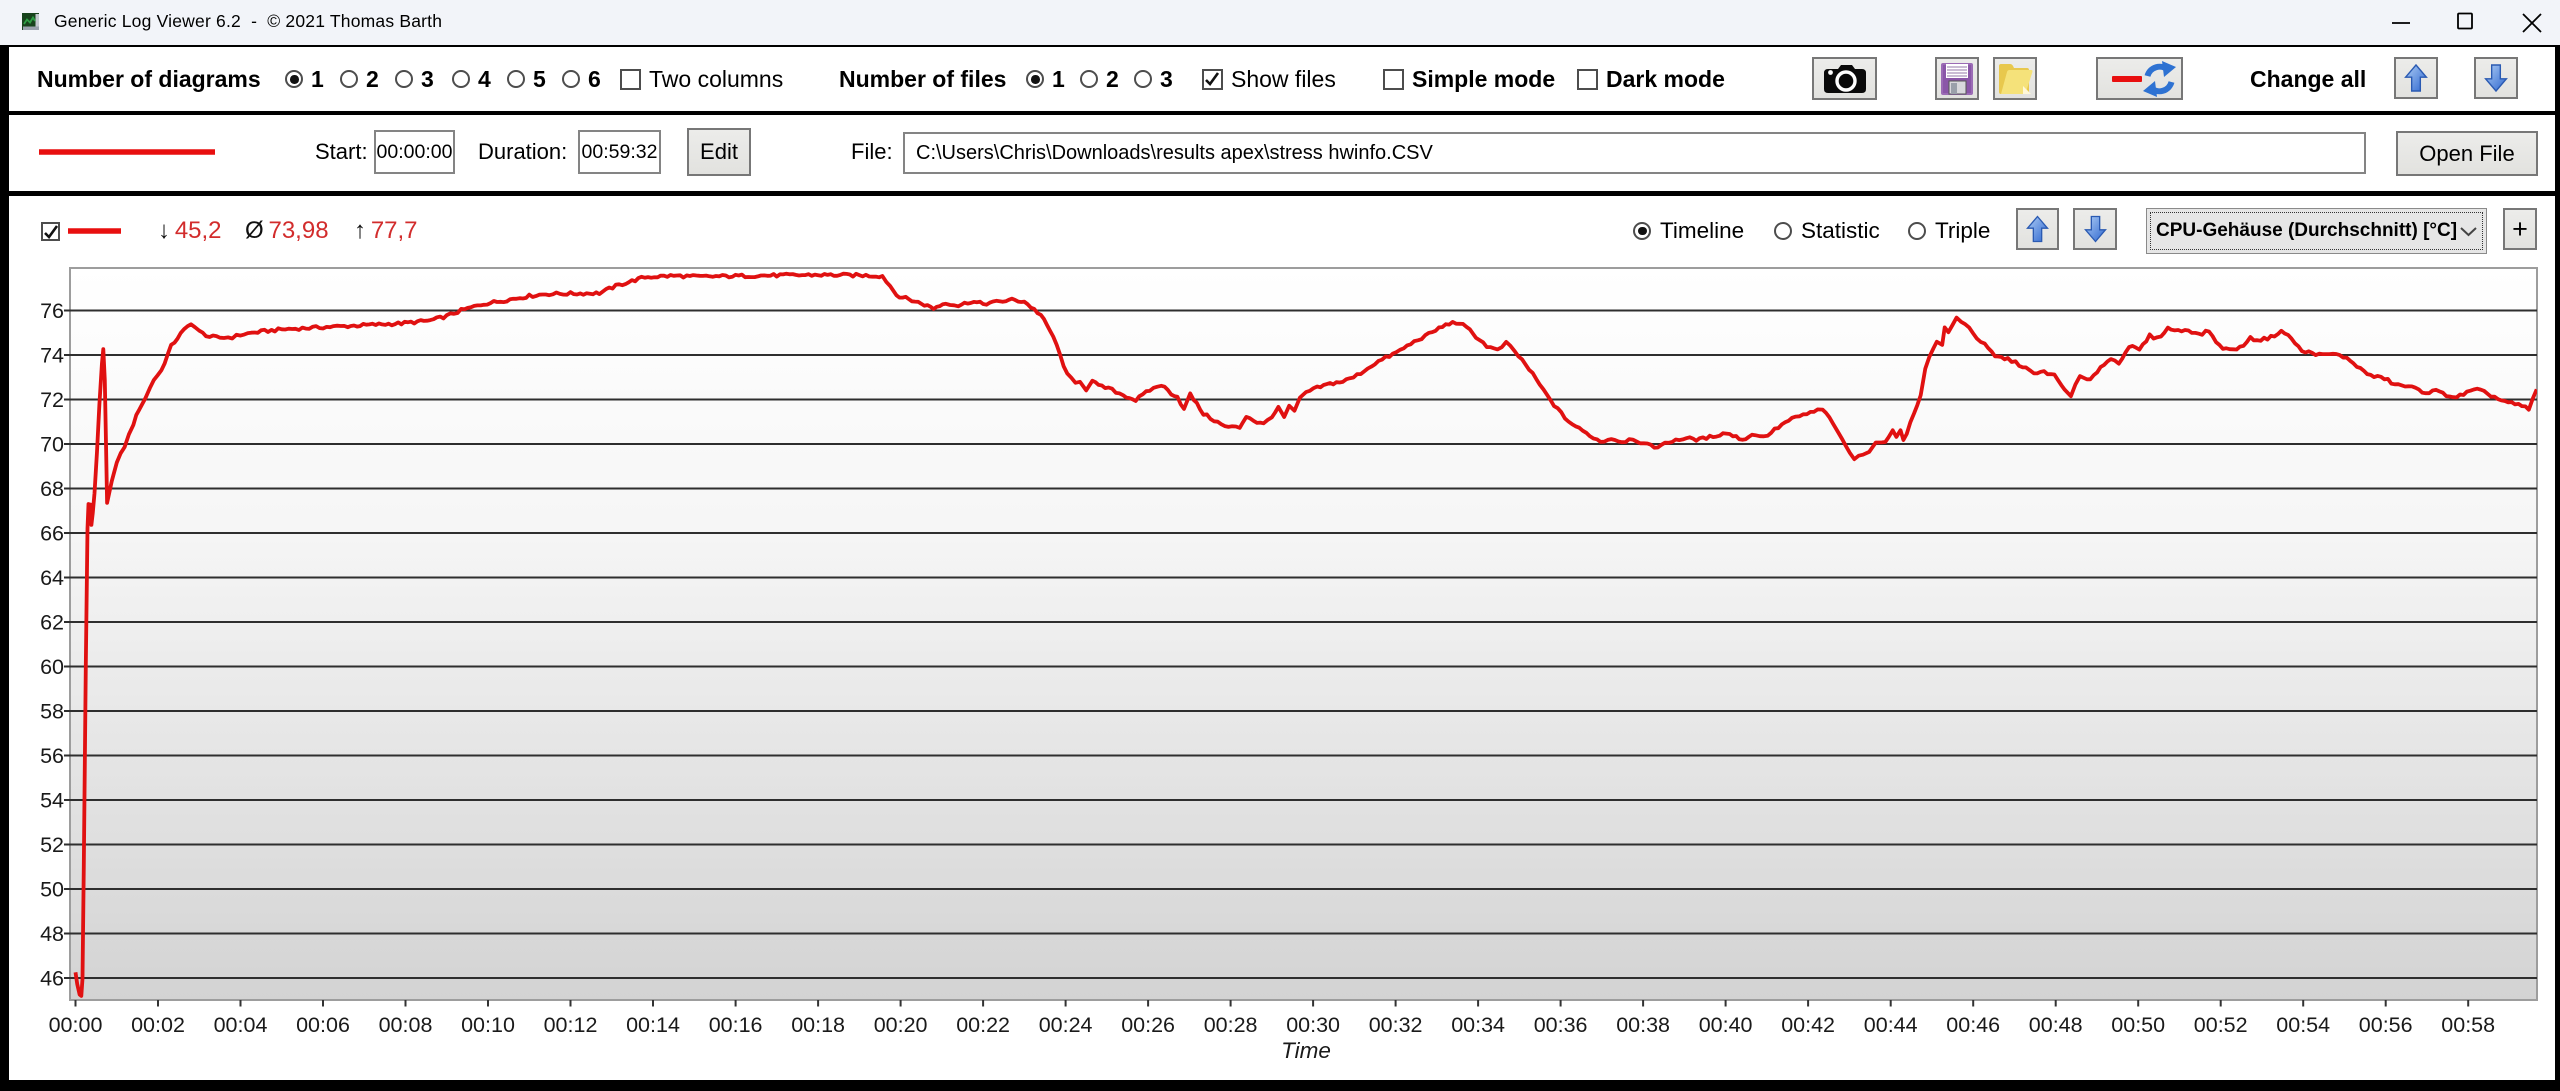 The width and height of the screenshot is (2560, 1091). What do you see at coordinates (52, 534) in the screenshot?
I see `svg-text: 66` at bounding box center [52, 534].